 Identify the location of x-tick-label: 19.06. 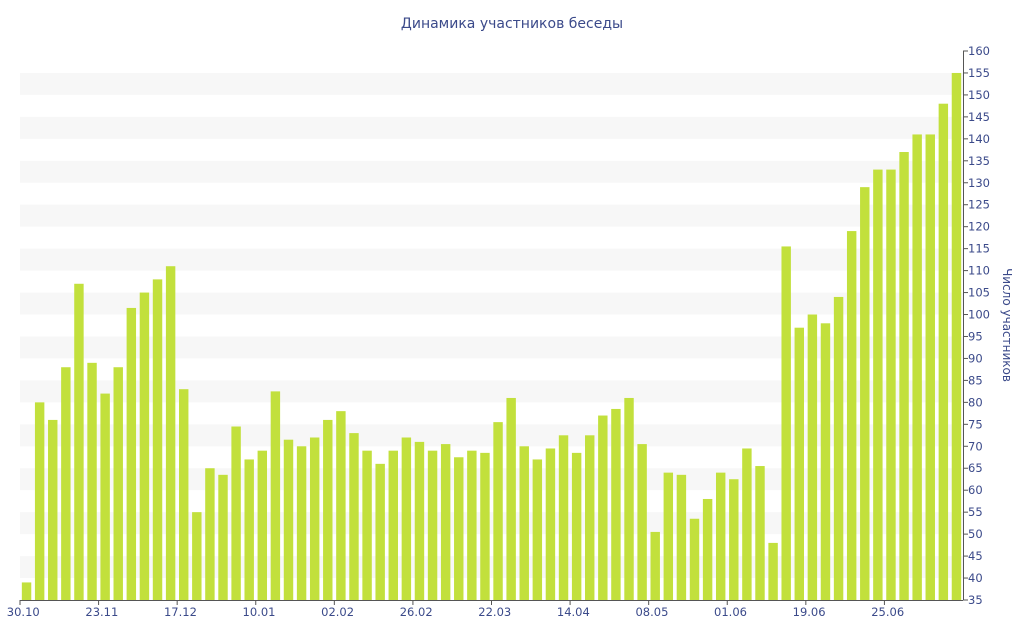
(809, 612).